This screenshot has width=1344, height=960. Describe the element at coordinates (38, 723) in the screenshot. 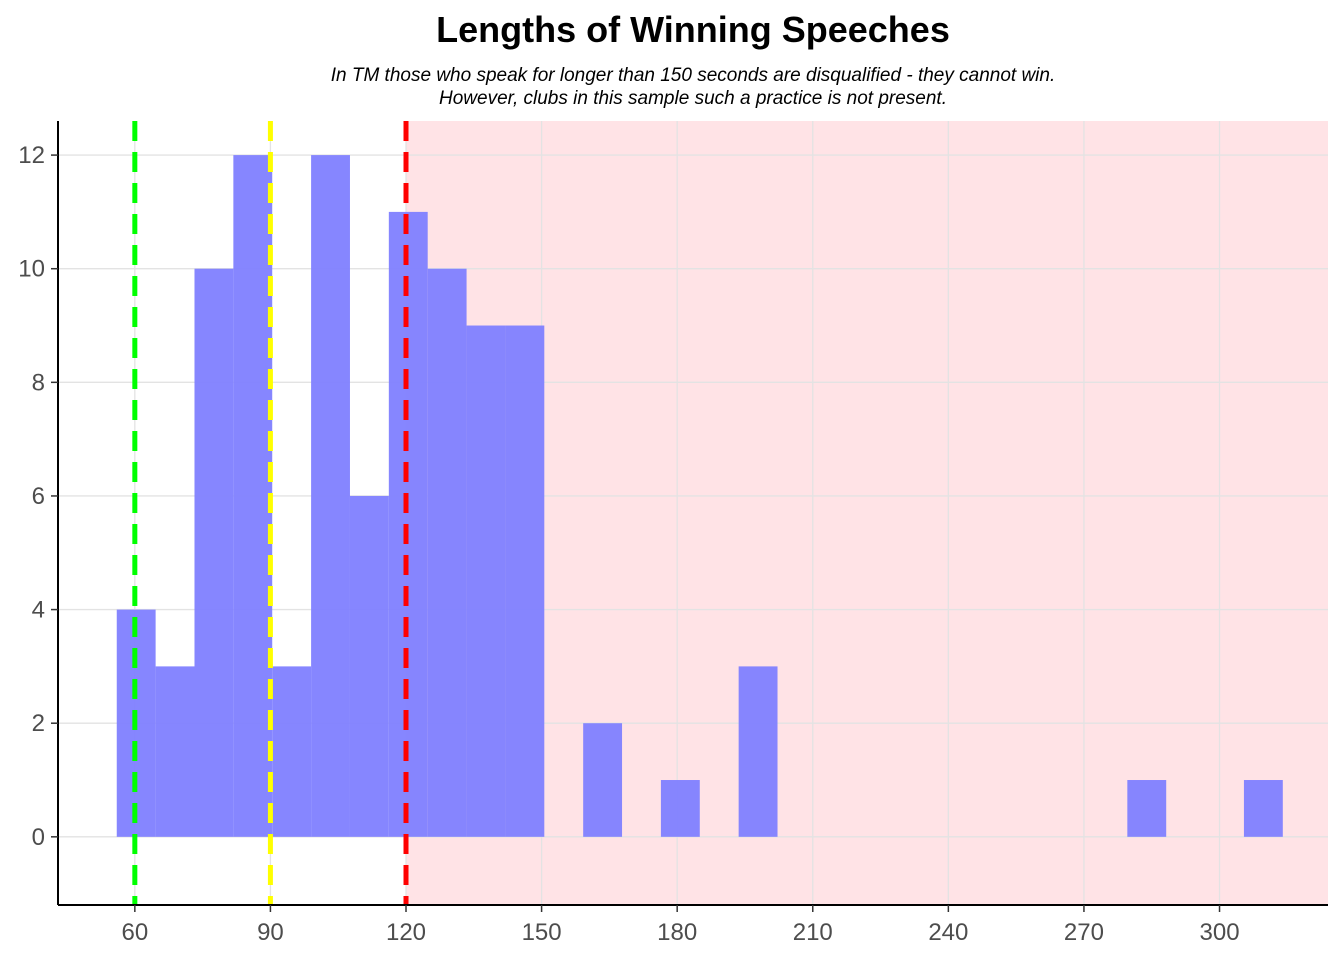

I see `y-tick-label-2: 2` at that location.